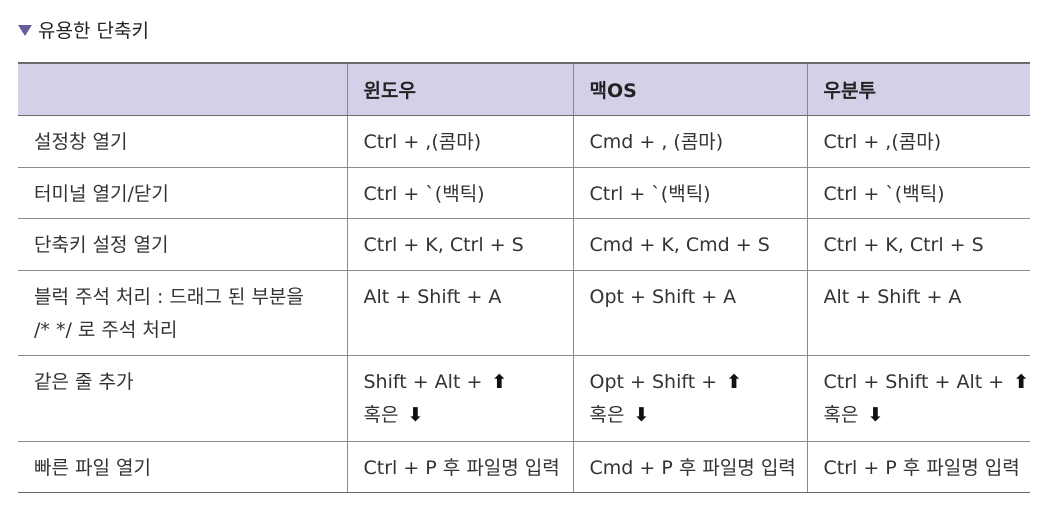 The image size is (1050, 509). Describe the element at coordinates (689, 467) in the screenshot. I see `cell-mac: Cmd + P 후 파일명 입력` at that location.